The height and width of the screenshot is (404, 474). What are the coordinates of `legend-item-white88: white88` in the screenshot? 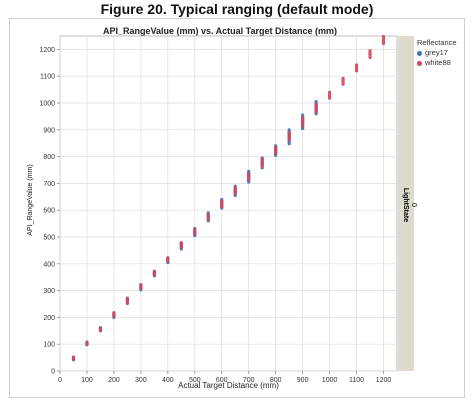 It's located at (434, 62).